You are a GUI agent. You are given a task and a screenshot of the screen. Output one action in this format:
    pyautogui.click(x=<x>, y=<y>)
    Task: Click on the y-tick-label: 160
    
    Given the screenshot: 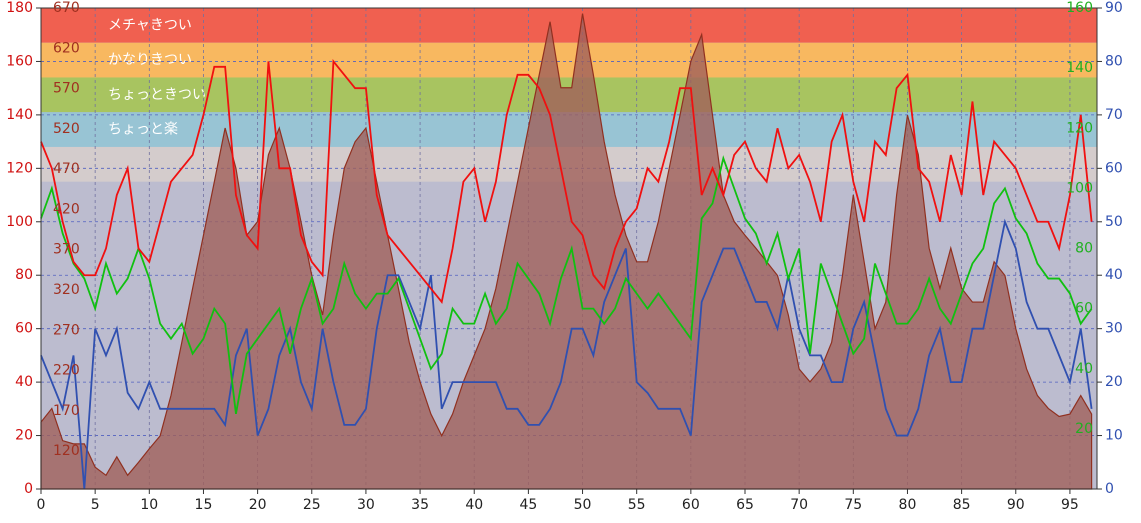 What is the action you would take?
    pyautogui.click(x=19, y=61)
    